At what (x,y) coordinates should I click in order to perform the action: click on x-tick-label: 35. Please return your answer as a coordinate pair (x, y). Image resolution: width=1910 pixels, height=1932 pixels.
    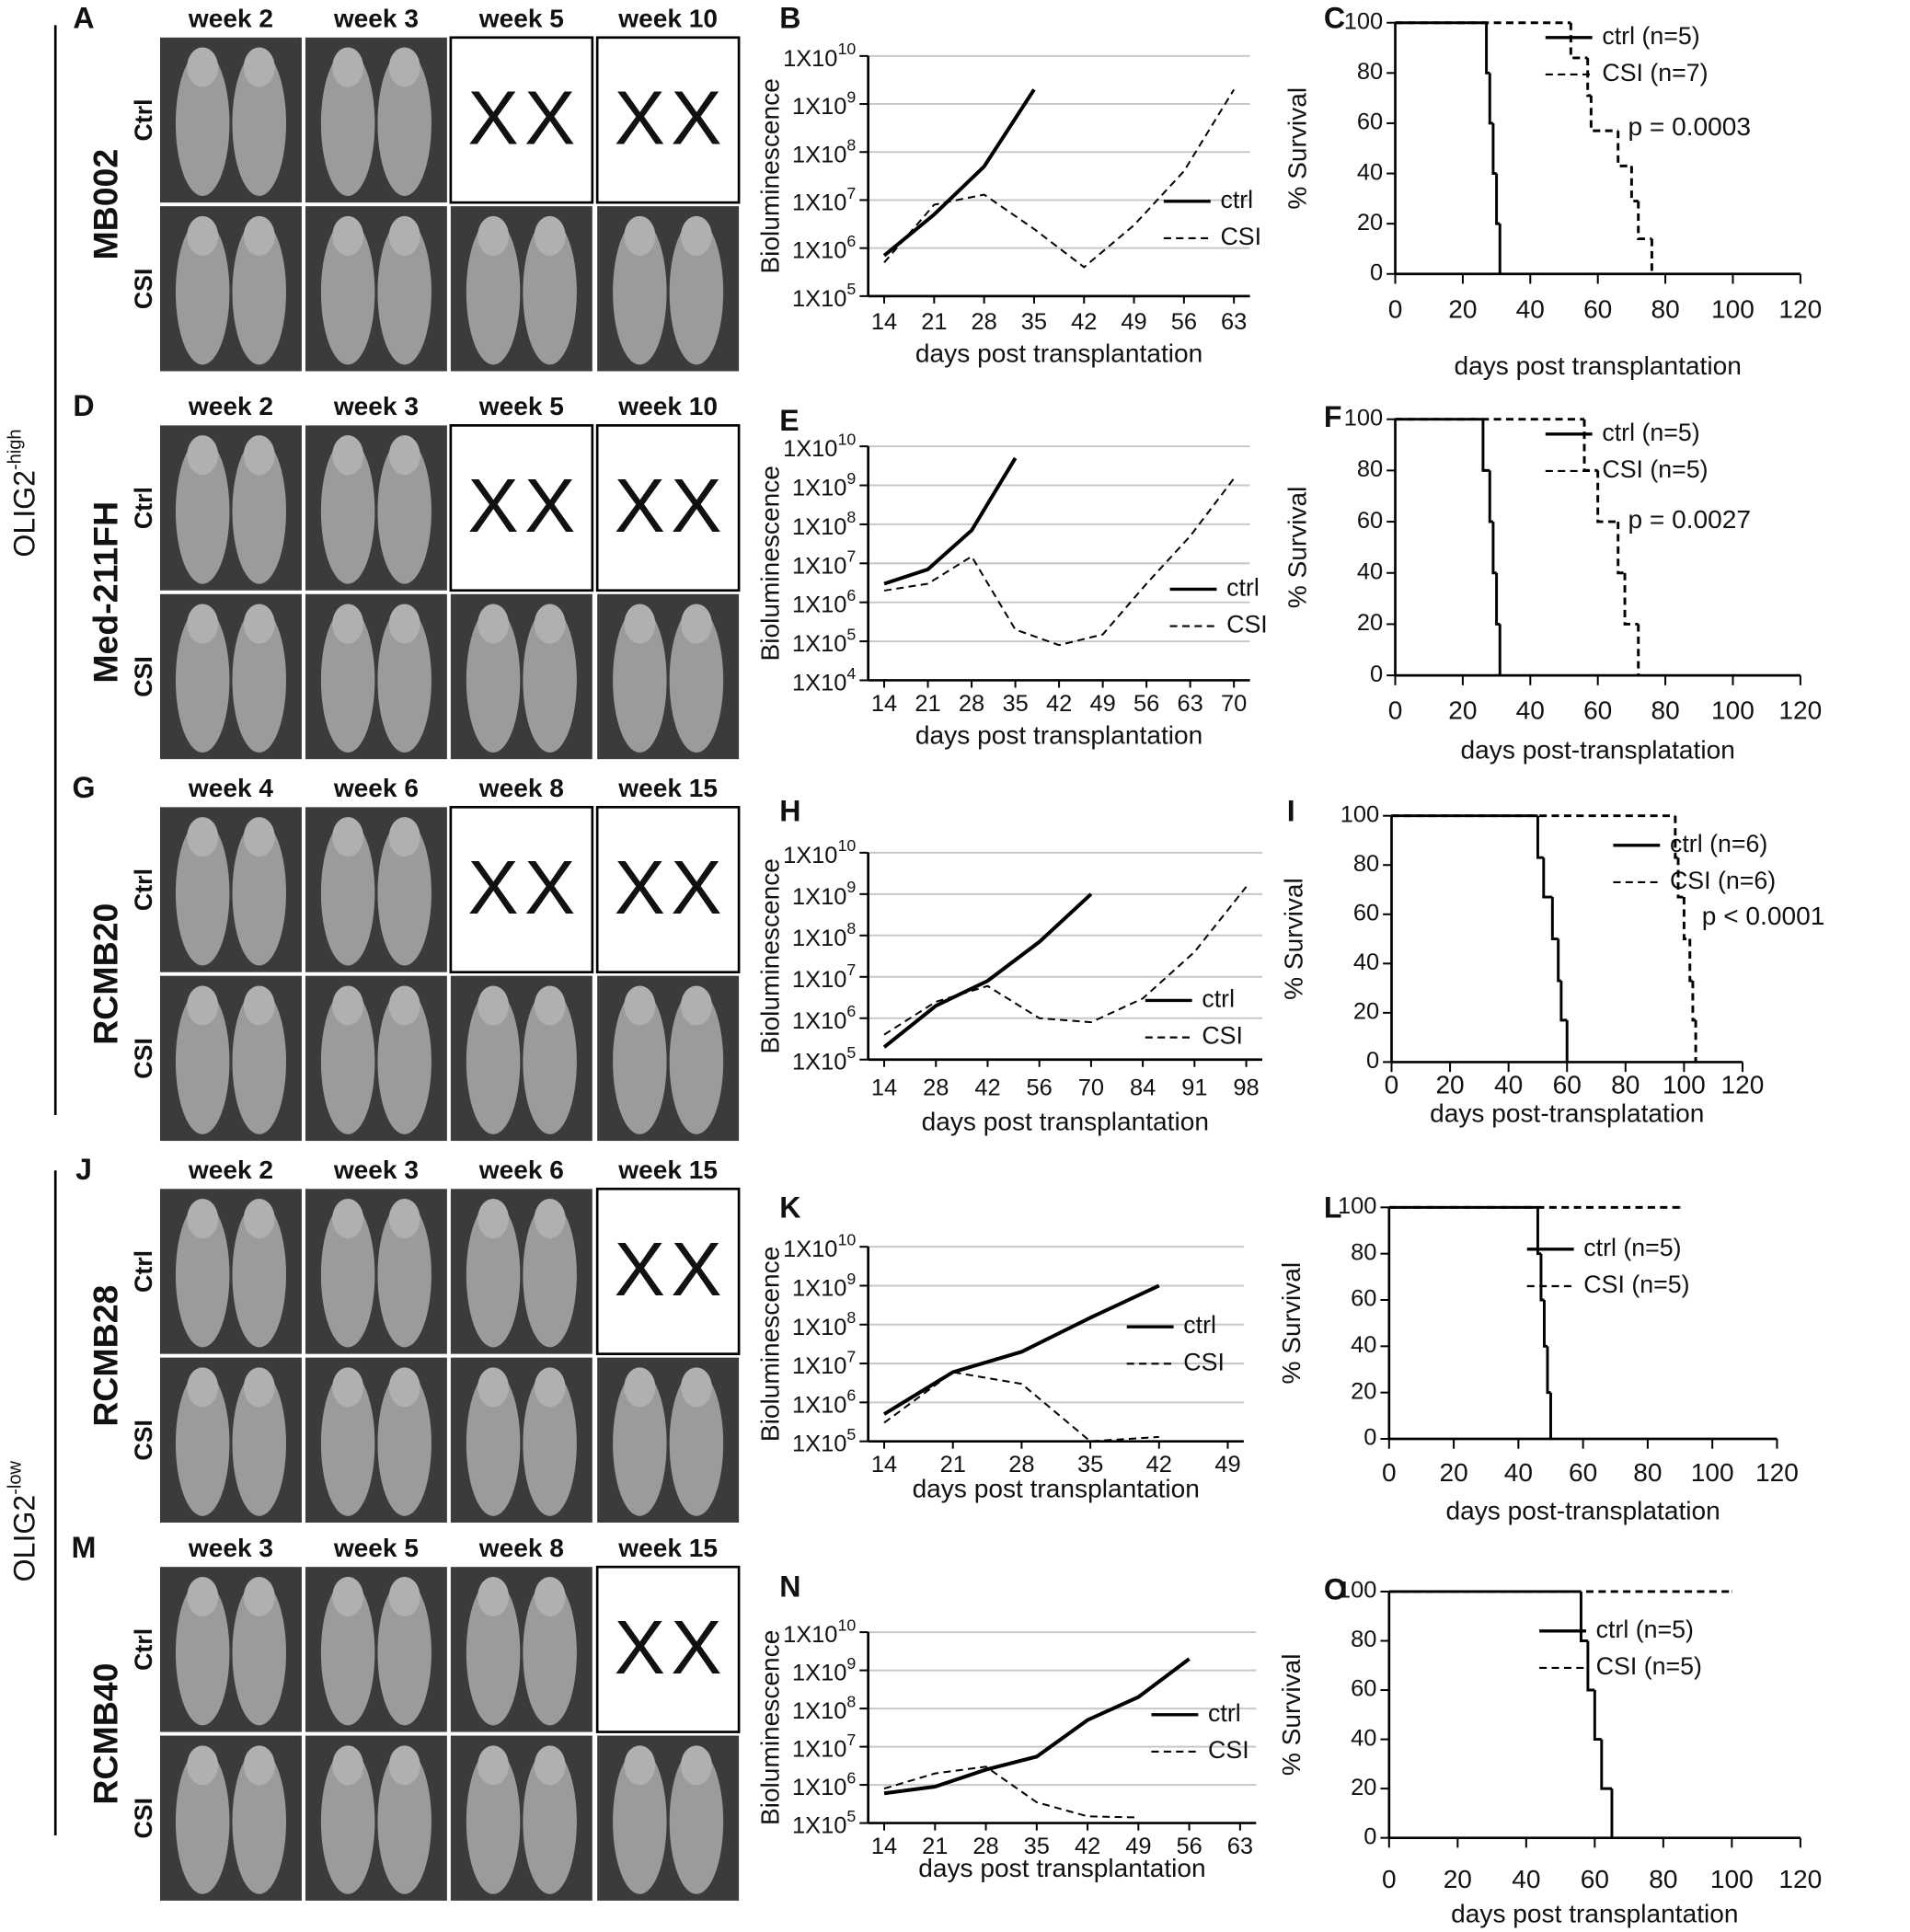
    Looking at the image, I should click on (1015, 704).